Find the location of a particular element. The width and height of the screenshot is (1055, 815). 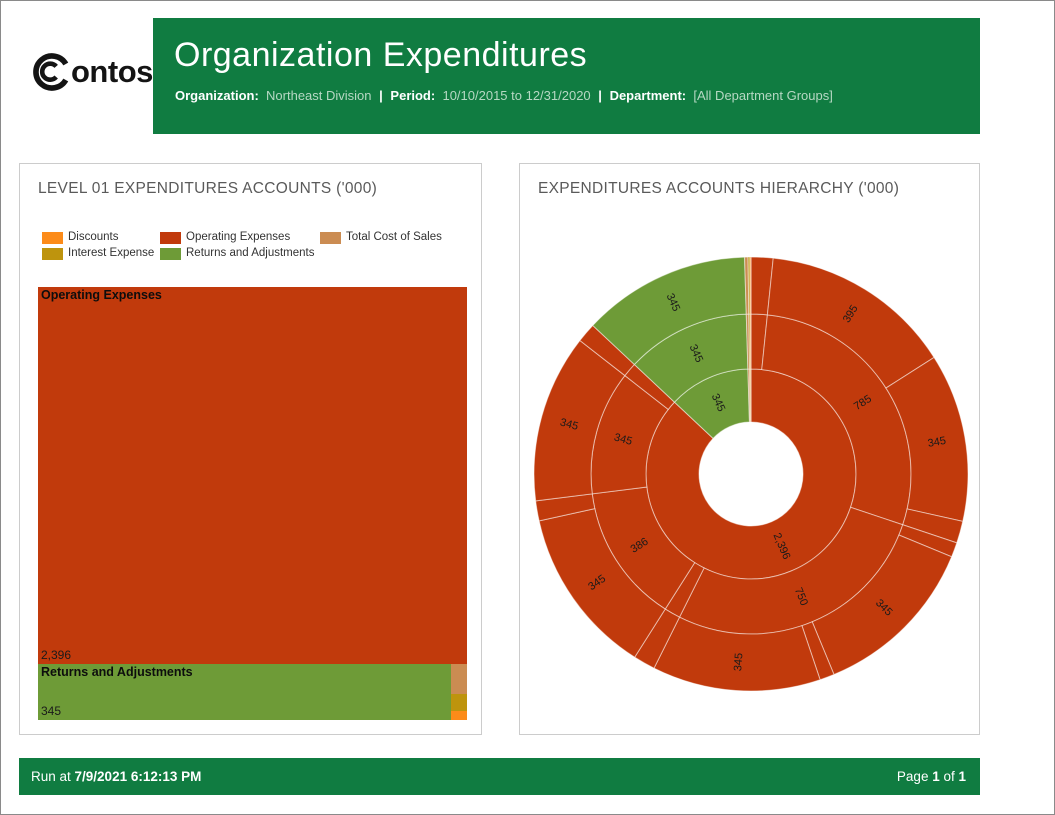

treemap-node-returns-and-adjustments: Returns and Adjustments 345 is located at coordinates (245, 691).